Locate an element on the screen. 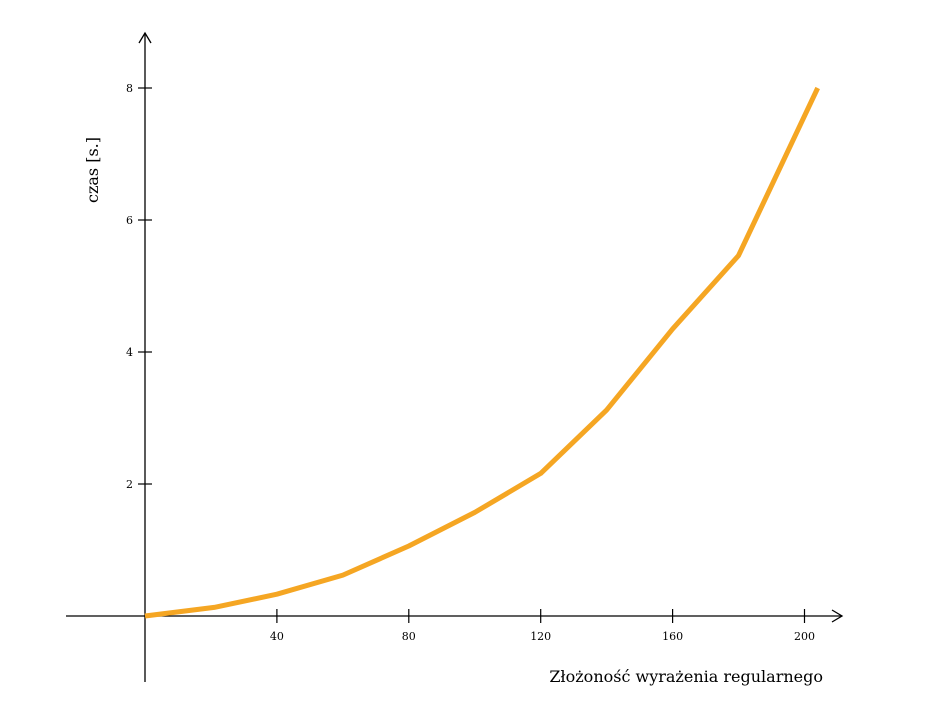 This screenshot has height=703, width=929. x-tick-label: 80 is located at coordinates (409, 636).